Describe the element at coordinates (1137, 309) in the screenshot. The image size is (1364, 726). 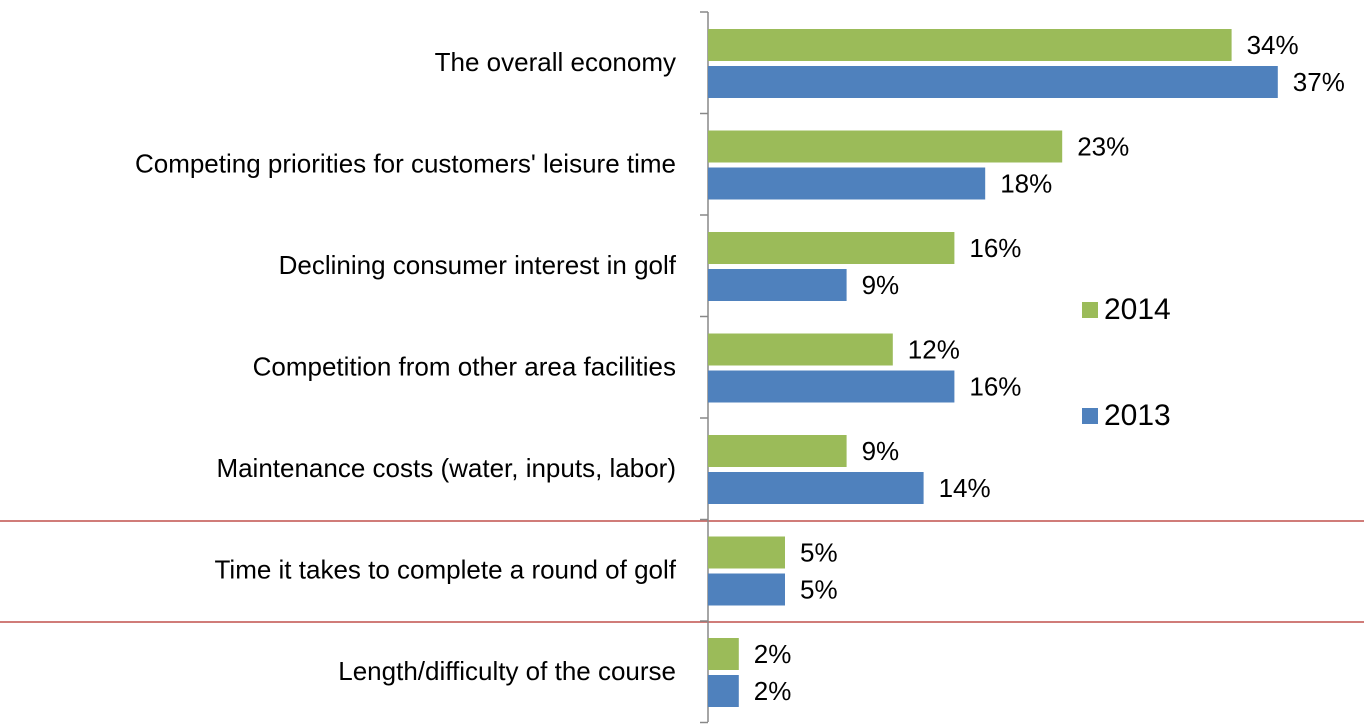
I see `legend-label: 2014` at that location.